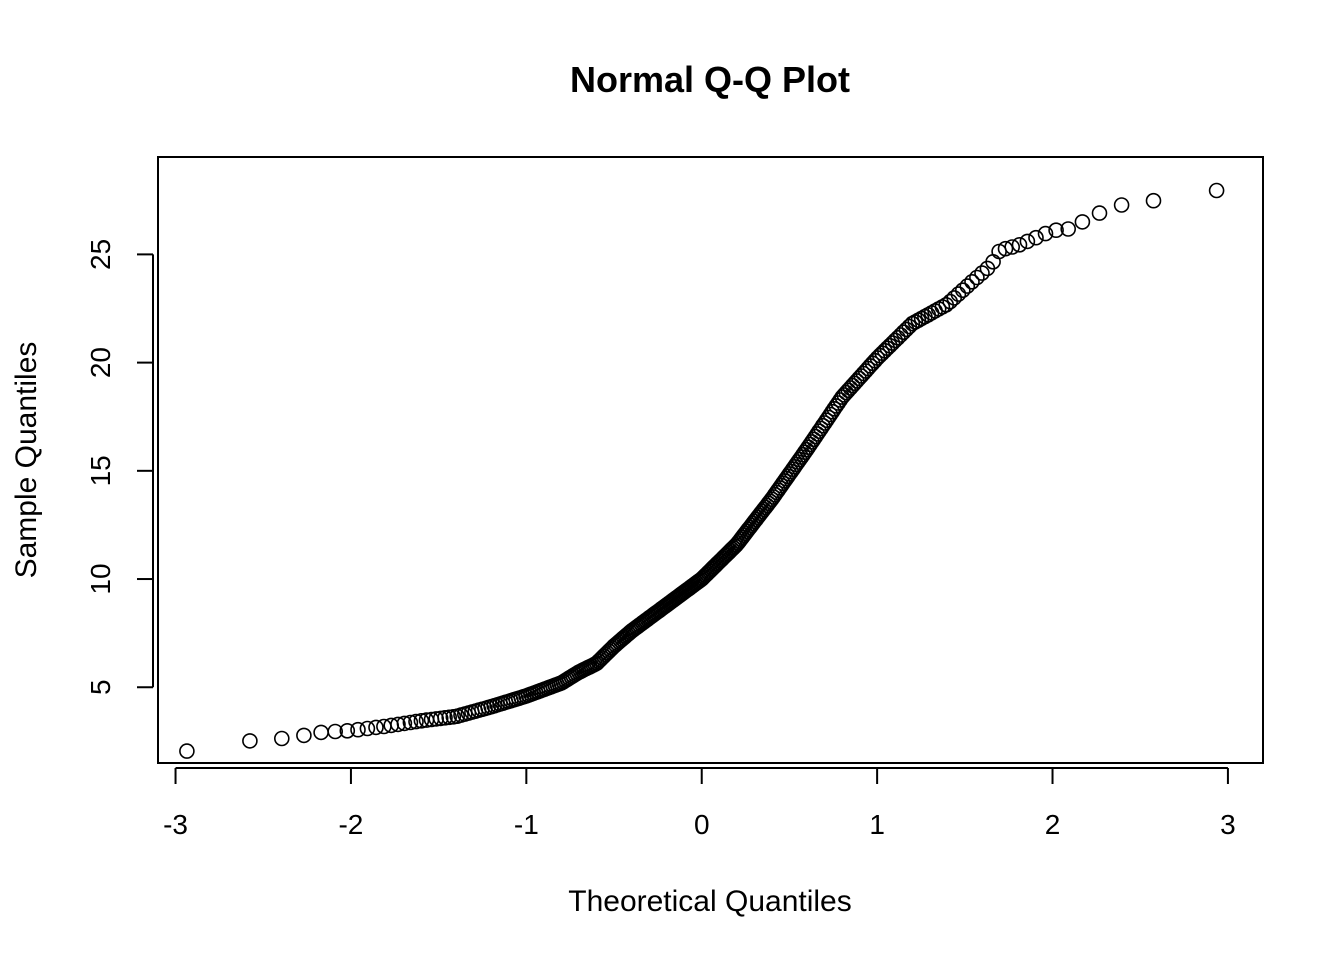 The width and height of the screenshot is (1344, 960). I want to click on y-axis-label: Sample Quantiles, so click(26, 460).